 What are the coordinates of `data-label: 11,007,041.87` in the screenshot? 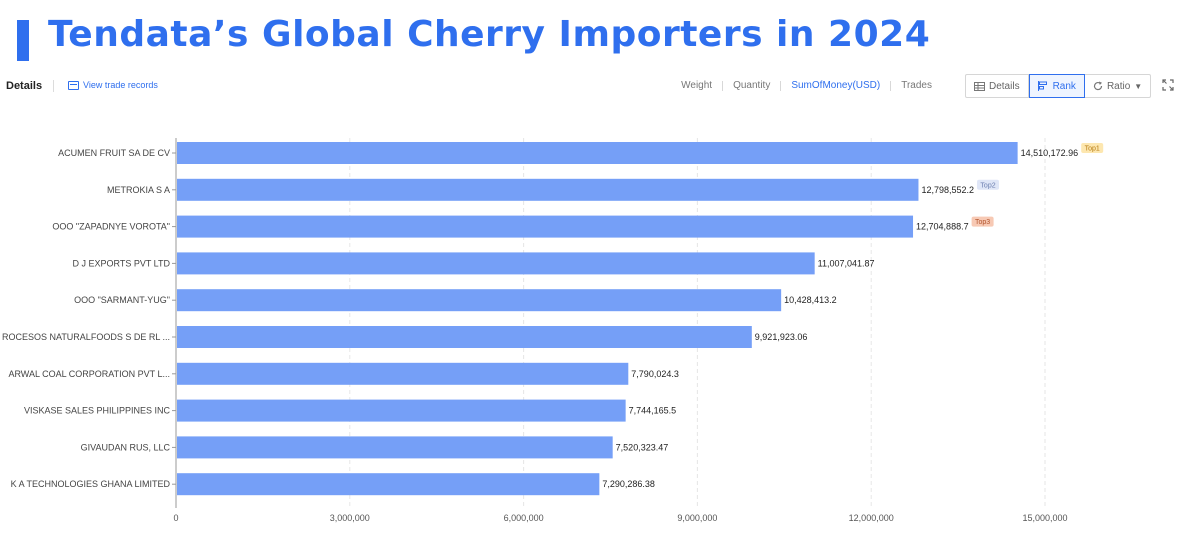 It's located at (846, 263).